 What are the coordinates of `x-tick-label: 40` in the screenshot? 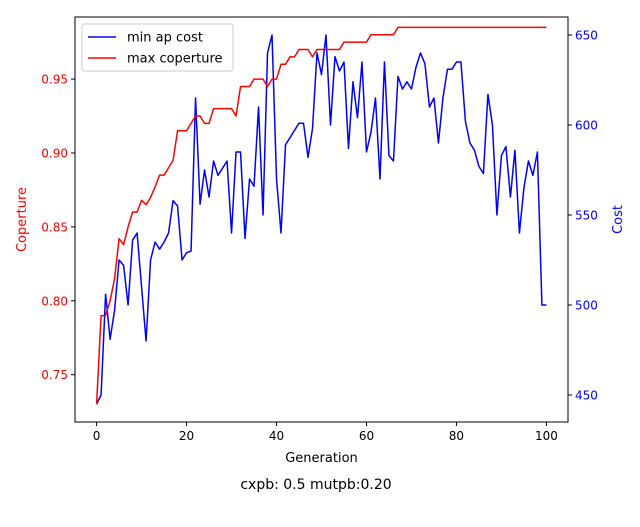 It's located at (276, 436).